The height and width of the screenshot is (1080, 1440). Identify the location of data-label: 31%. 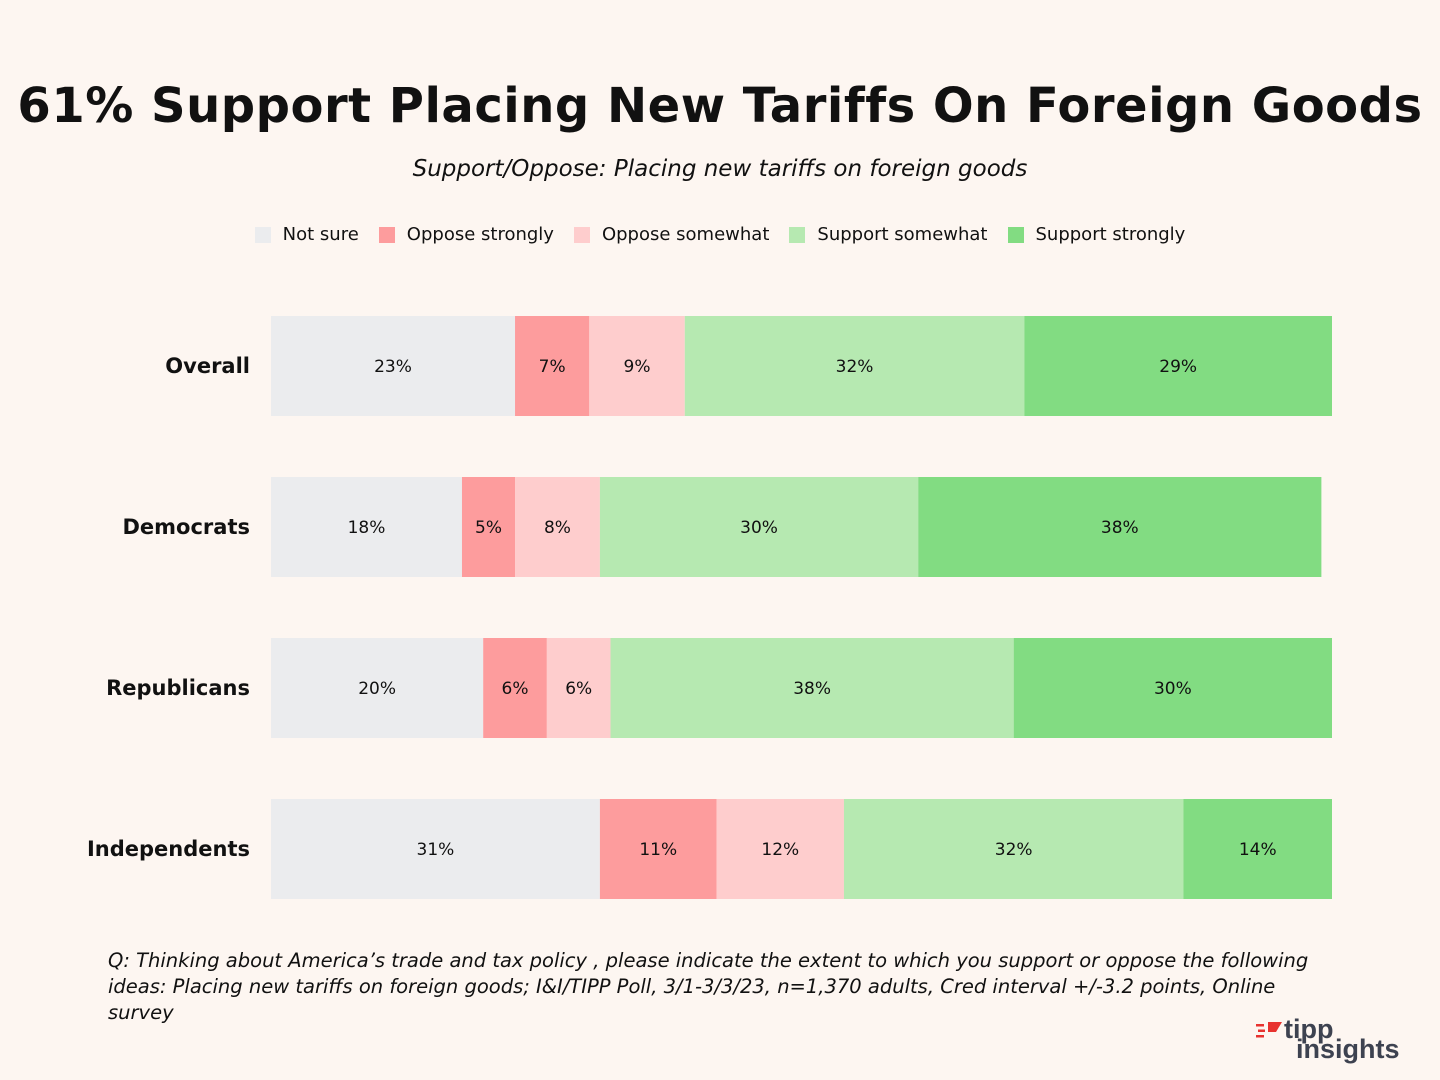
(436, 850).